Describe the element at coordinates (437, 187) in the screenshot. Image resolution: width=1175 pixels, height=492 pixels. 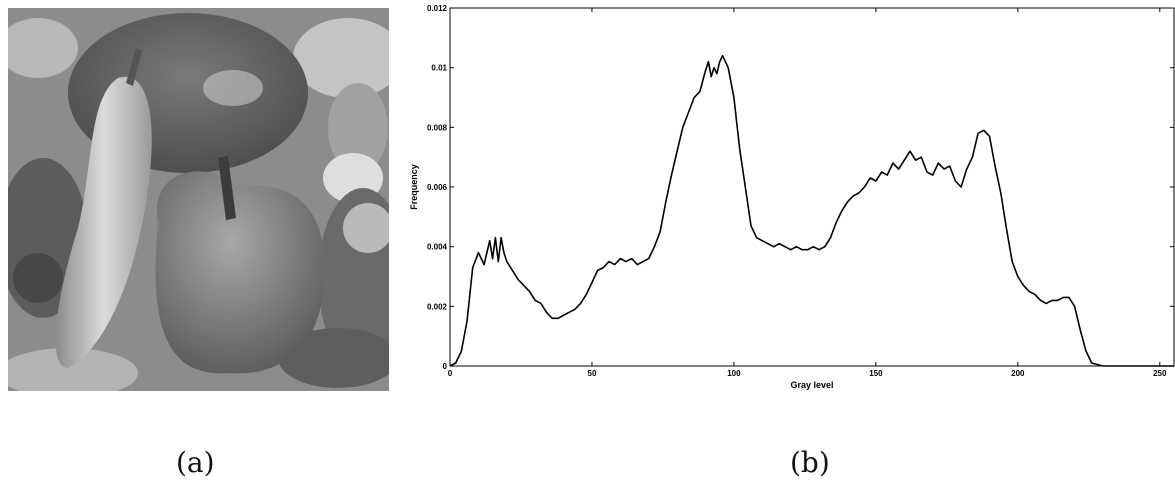
I see `y-tick-label: 0.006` at that location.